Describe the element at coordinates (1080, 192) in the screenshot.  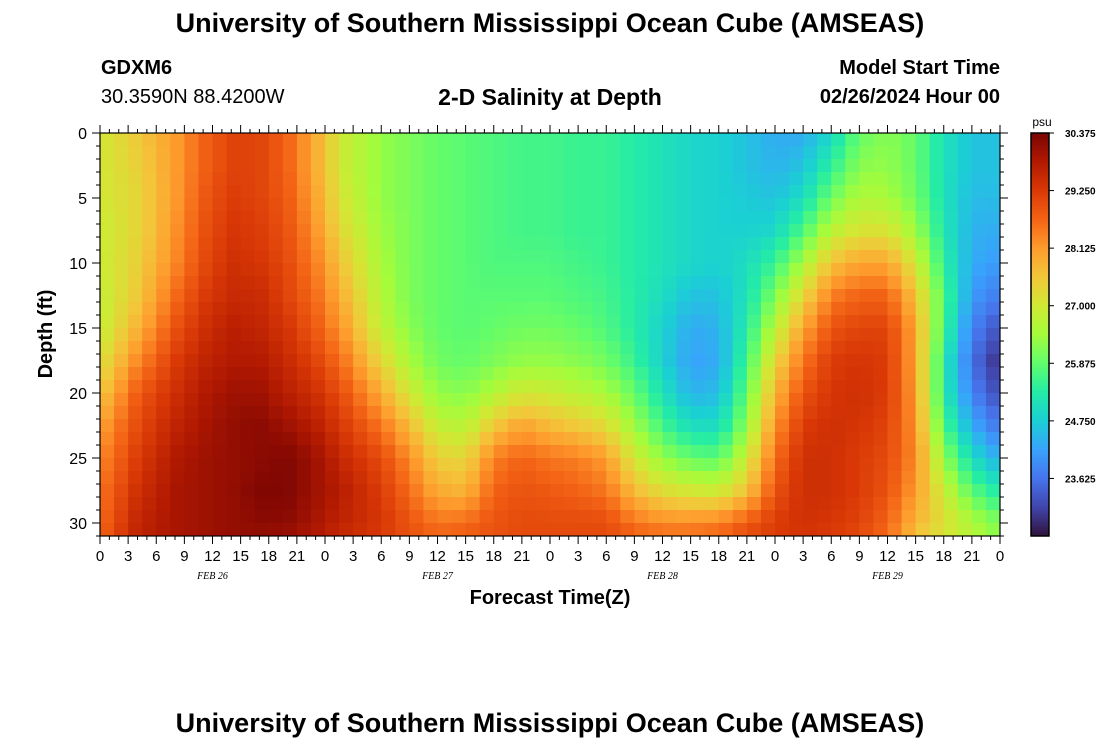
I see `colorbar-tick-label: 29.250` at that location.